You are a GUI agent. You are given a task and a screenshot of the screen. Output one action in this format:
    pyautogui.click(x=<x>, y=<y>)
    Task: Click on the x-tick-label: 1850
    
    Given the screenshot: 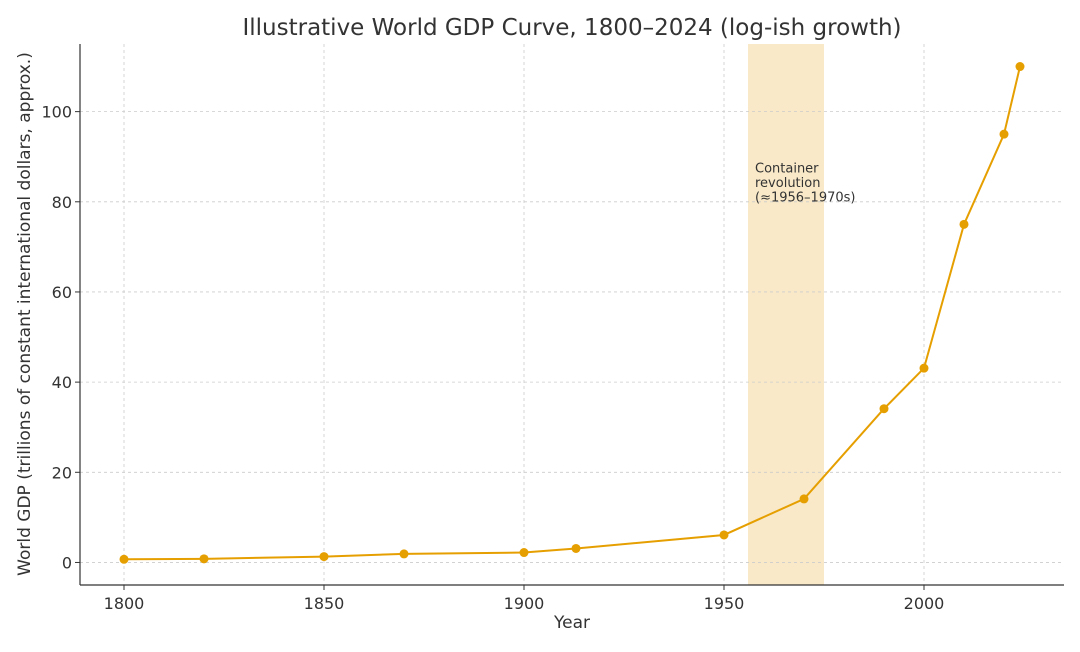 What is the action you would take?
    pyautogui.click(x=324, y=603)
    